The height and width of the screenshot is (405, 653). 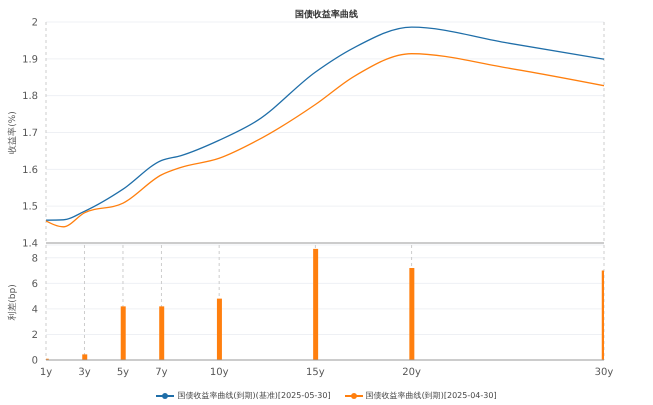 What do you see at coordinates (35, 310) in the screenshot?
I see `y-tick-label: 4` at bounding box center [35, 310].